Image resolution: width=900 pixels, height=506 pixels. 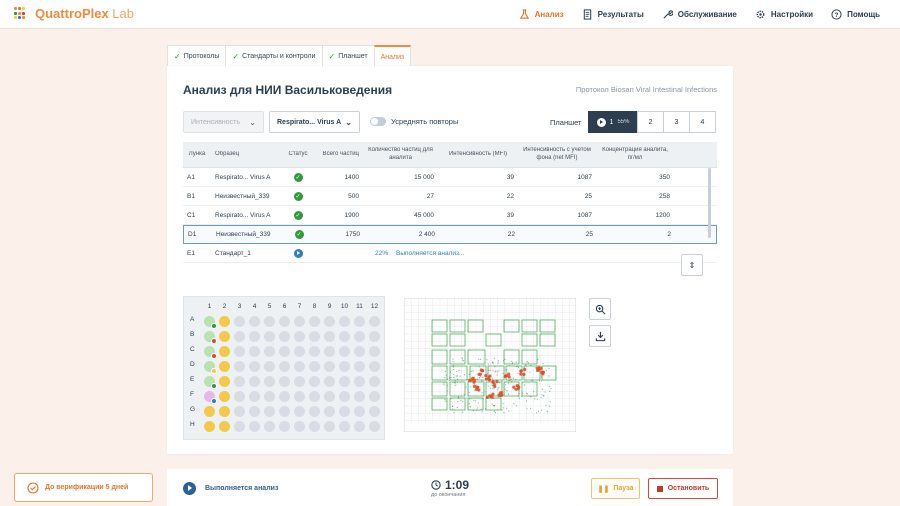 What do you see at coordinates (709, 203) in the screenshot?
I see `table-scrollbar` at bounding box center [709, 203].